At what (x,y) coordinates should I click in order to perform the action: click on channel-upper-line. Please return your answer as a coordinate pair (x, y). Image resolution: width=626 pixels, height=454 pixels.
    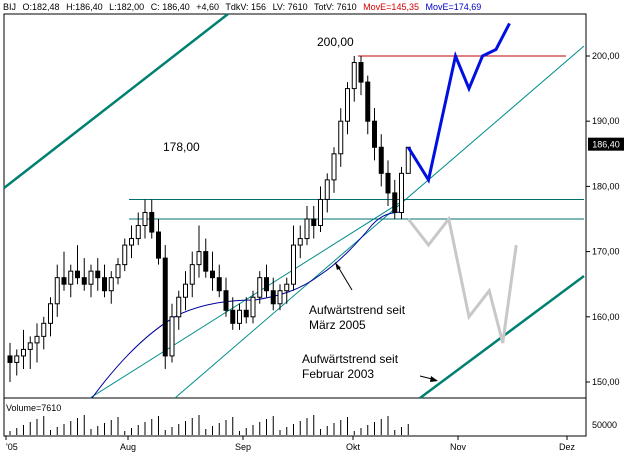
    Looking at the image, I should click on (116, 101).